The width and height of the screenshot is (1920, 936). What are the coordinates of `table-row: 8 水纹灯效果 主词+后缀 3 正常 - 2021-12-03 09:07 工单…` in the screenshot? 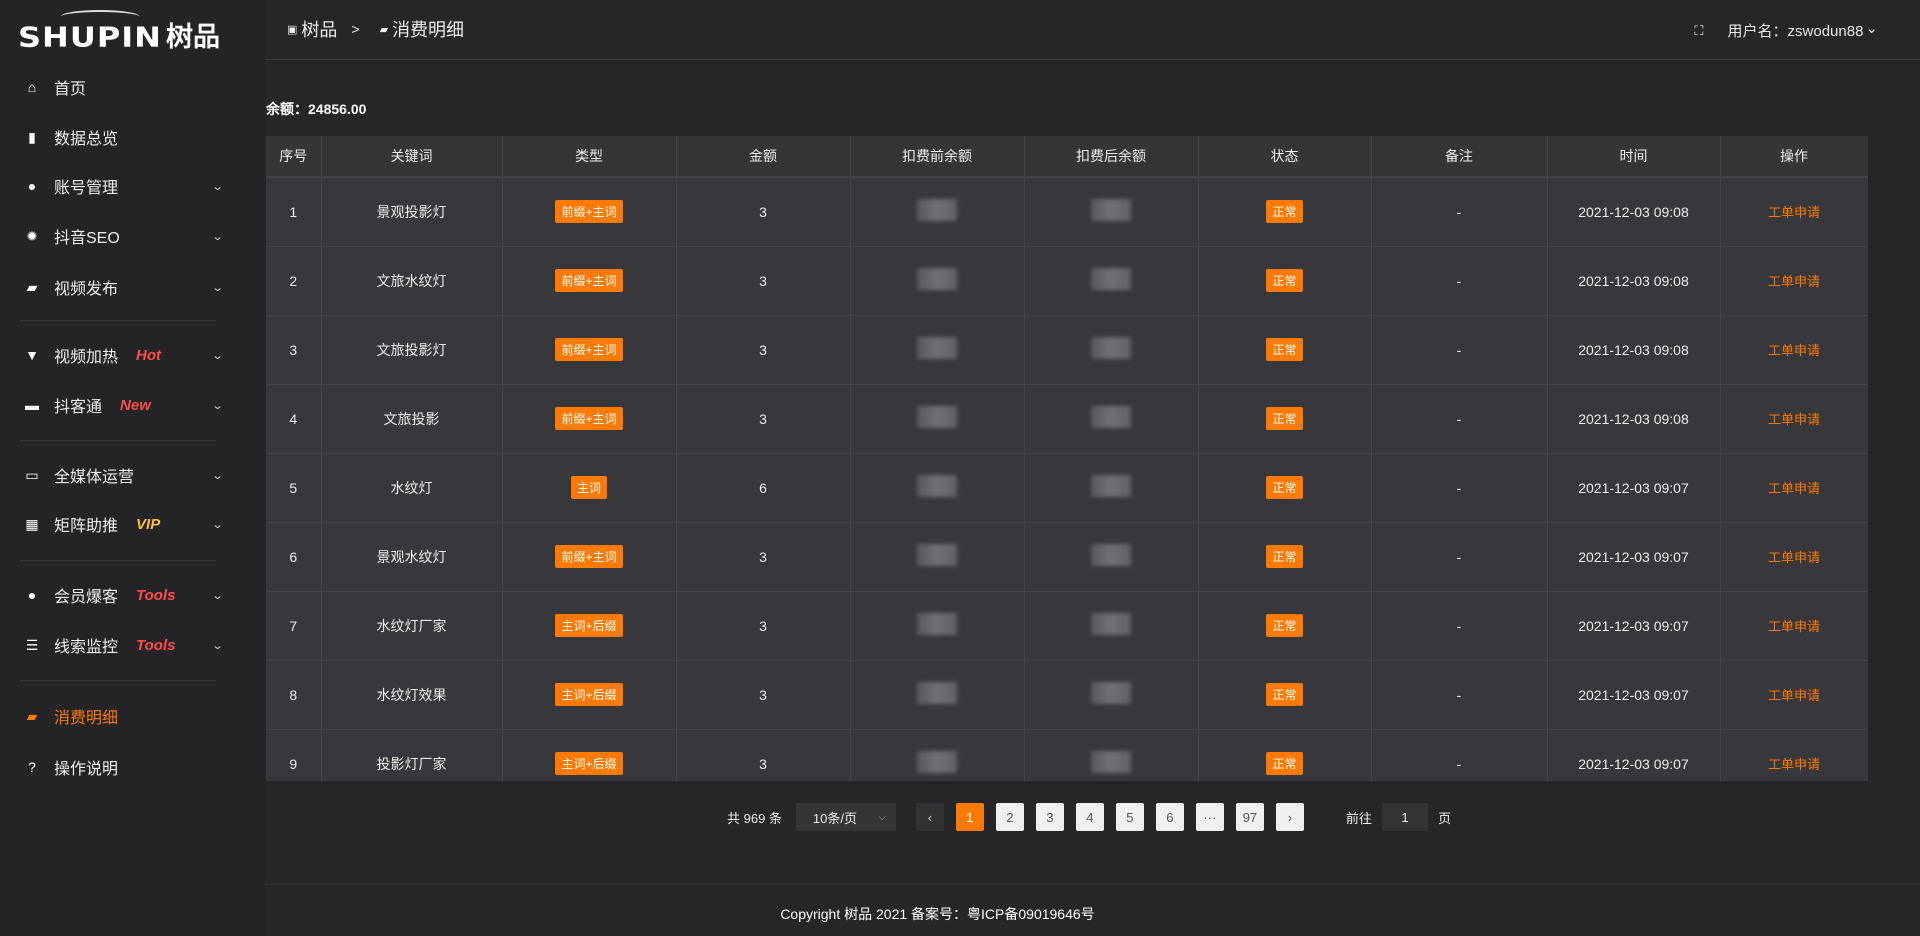 It's located at (1067, 695).